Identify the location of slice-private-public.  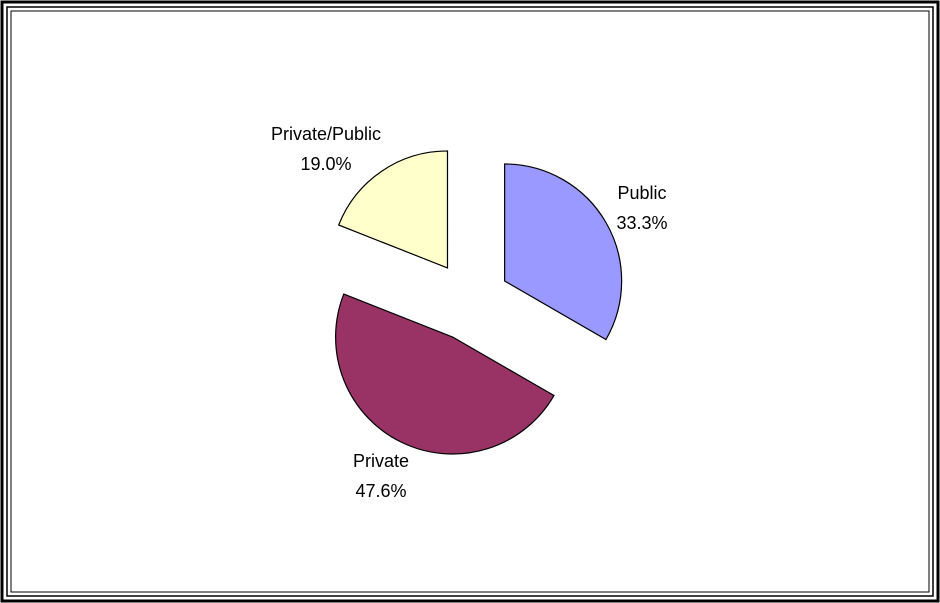
(393, 209).